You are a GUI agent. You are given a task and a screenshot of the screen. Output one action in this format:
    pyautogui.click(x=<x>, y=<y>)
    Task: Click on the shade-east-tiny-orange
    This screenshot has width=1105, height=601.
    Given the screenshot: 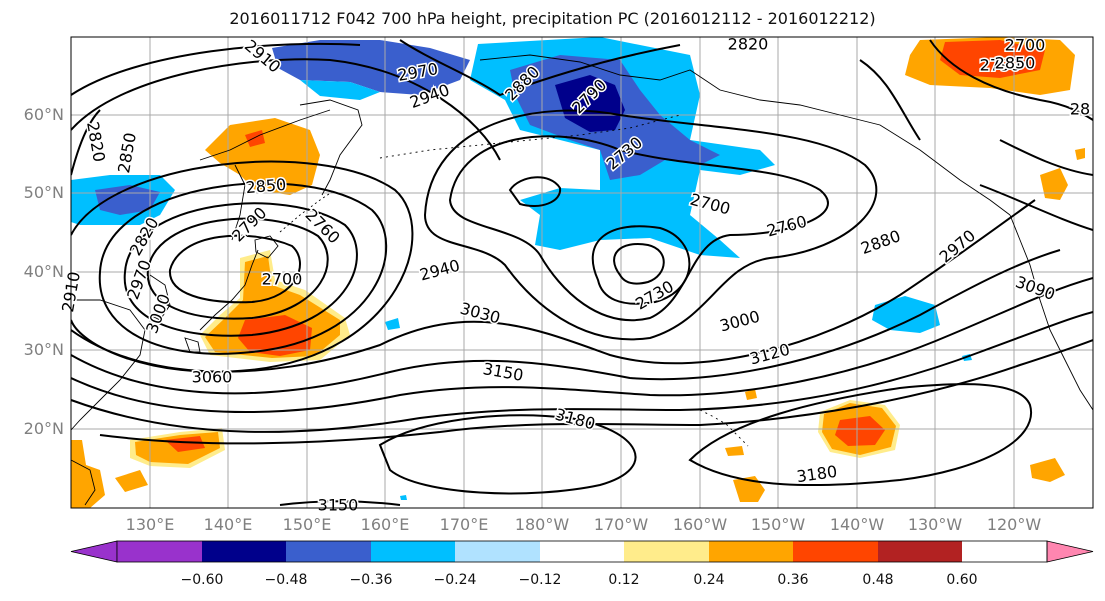 What is the action you would take?
    pyautogui.click(x=1080, y=154)
    